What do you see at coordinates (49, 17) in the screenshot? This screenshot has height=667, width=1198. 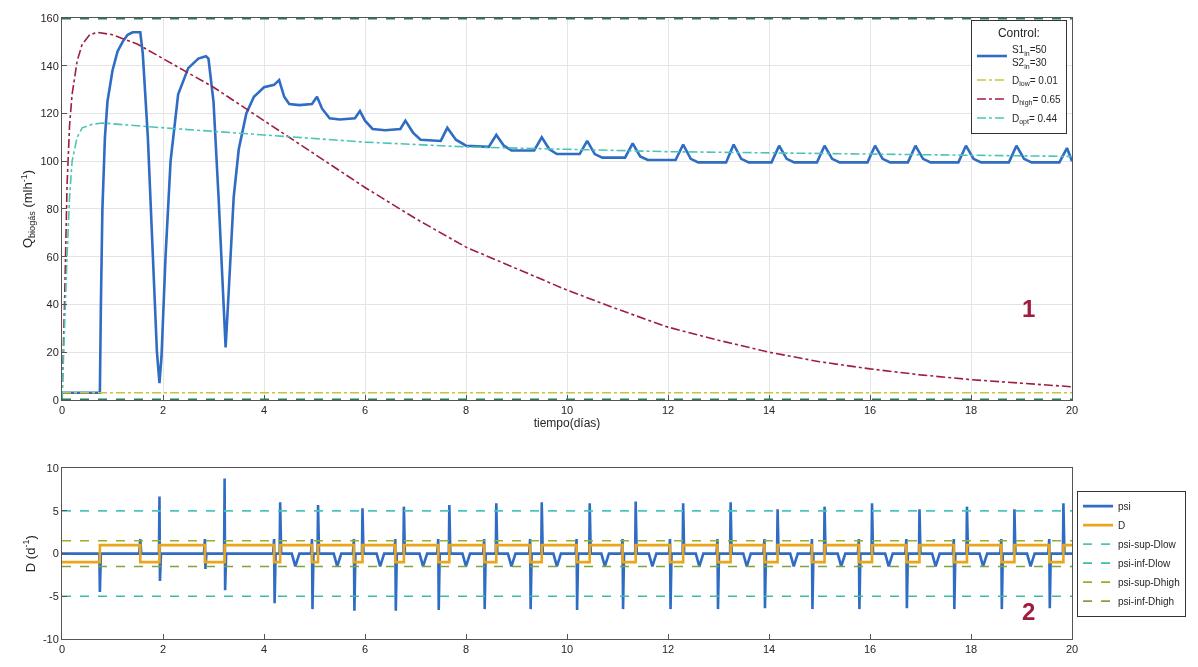 I see `y-tick-label: 160` at bounding box center [49, 17].